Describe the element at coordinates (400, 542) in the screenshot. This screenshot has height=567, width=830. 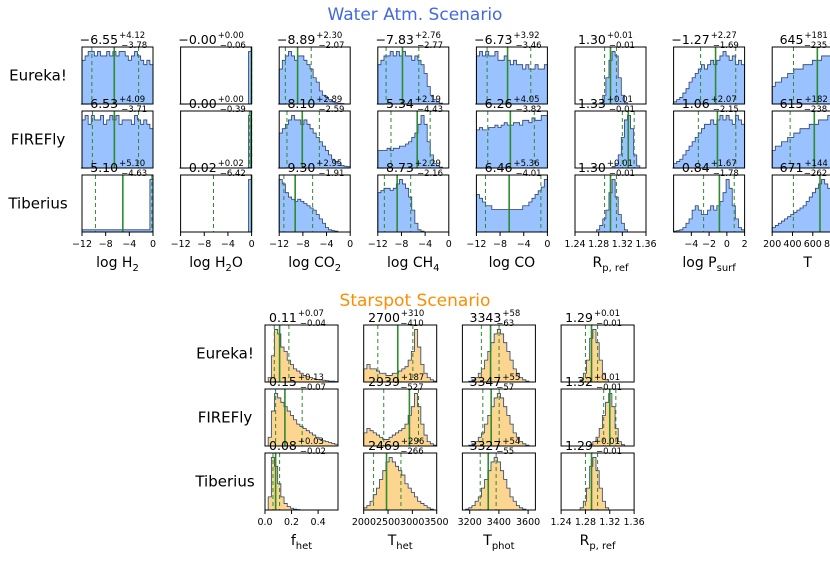
I see `x-axis-label: Thet` at that location.